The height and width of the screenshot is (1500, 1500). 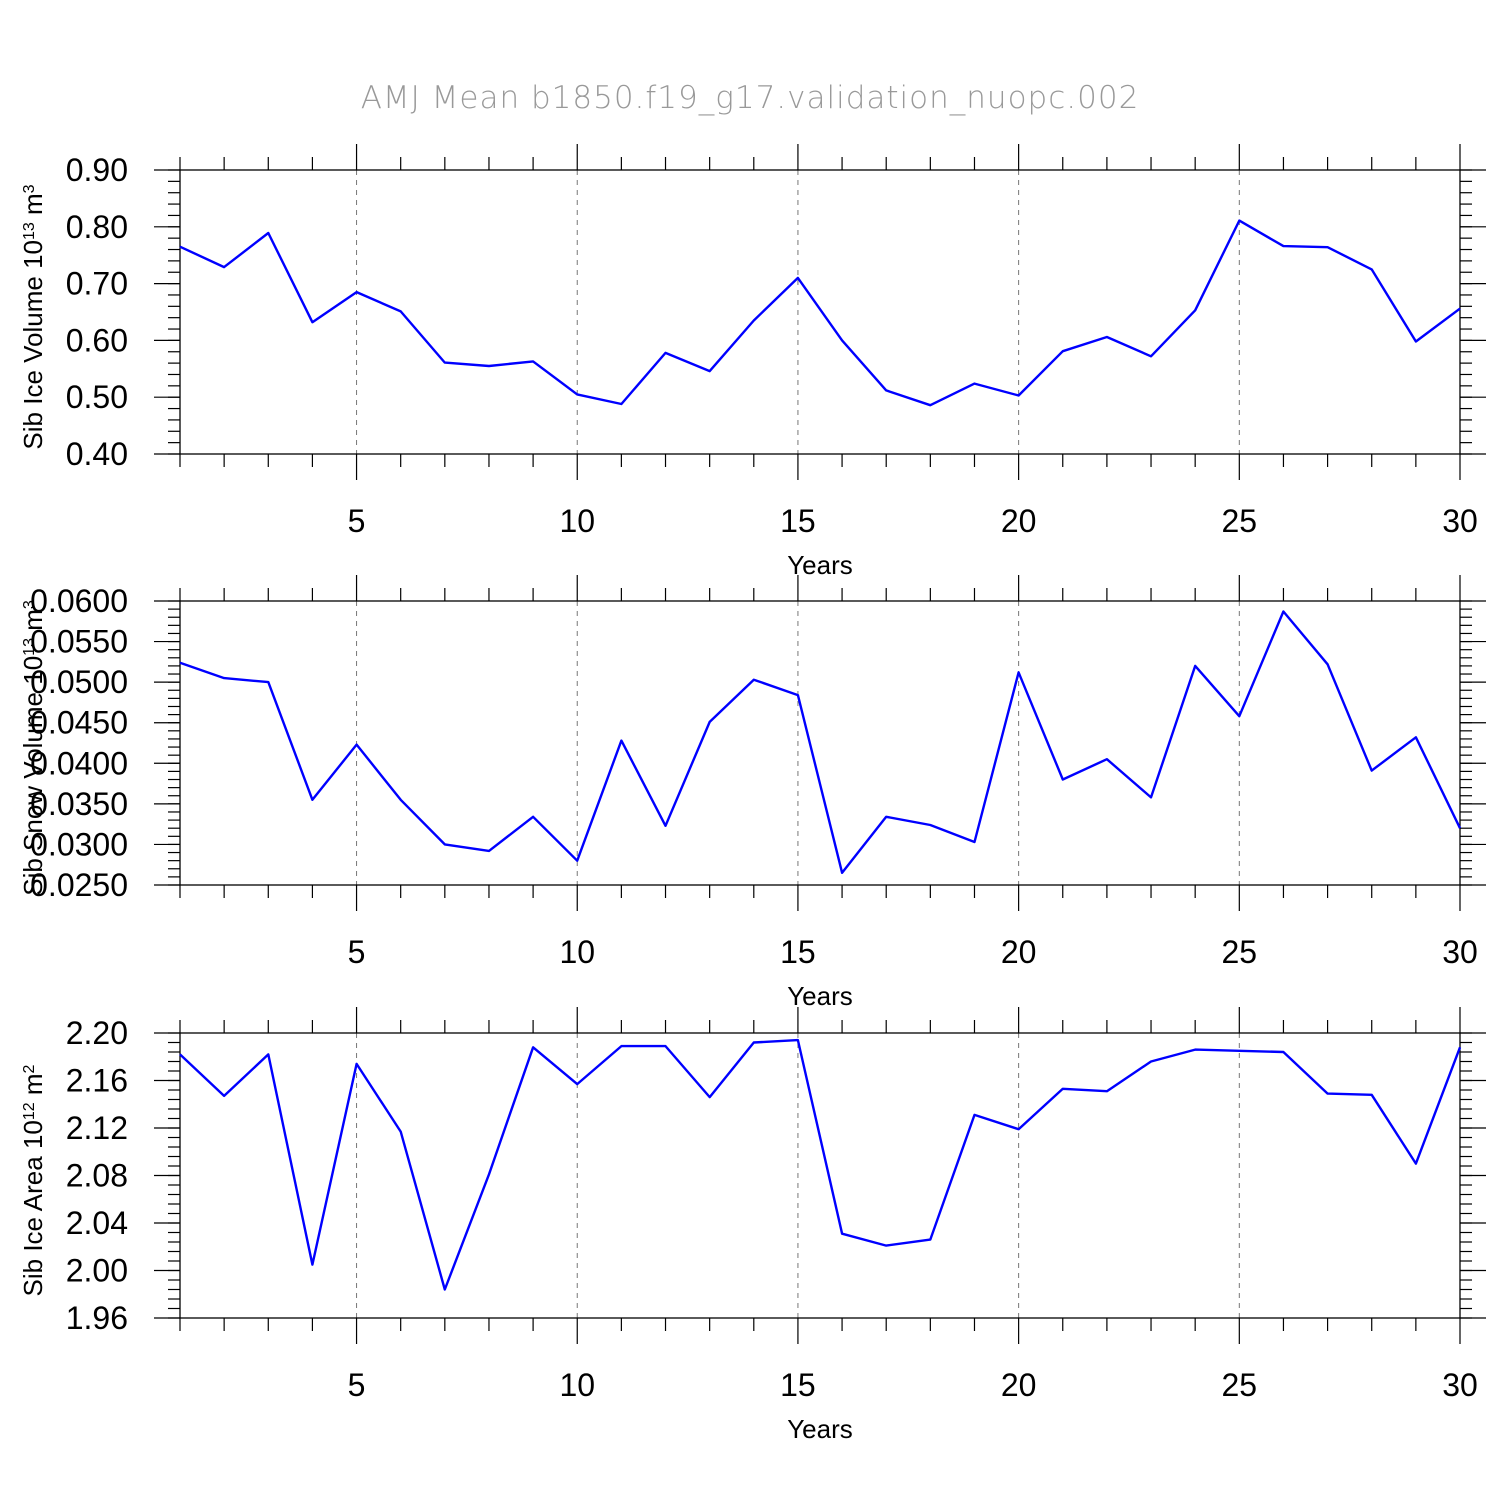 What do you see at coordinates (97, 1271) in the screenshot?
I see `y-tick-label: 2.00` at bounding box center [97, 1271].